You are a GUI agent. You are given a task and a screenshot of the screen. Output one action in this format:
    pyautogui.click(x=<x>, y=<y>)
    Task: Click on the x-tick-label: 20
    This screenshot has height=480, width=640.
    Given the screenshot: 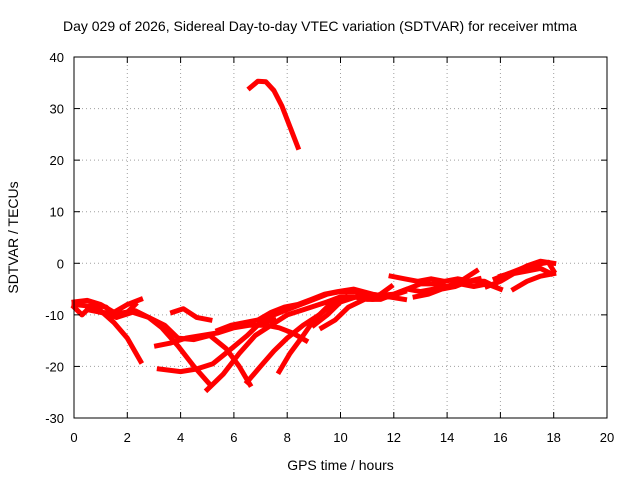 What is the action you would take?
    pyautogui.click(x=607, y=437)
    